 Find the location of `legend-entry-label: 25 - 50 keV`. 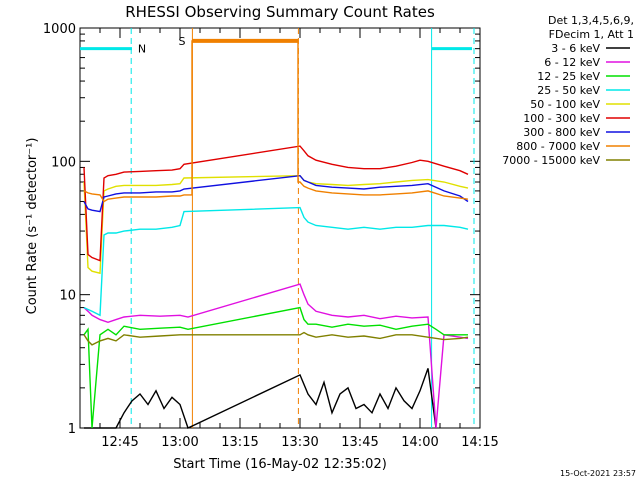

legend-entry-label: 25 - 50 keV is located at coordinates (568, 90).